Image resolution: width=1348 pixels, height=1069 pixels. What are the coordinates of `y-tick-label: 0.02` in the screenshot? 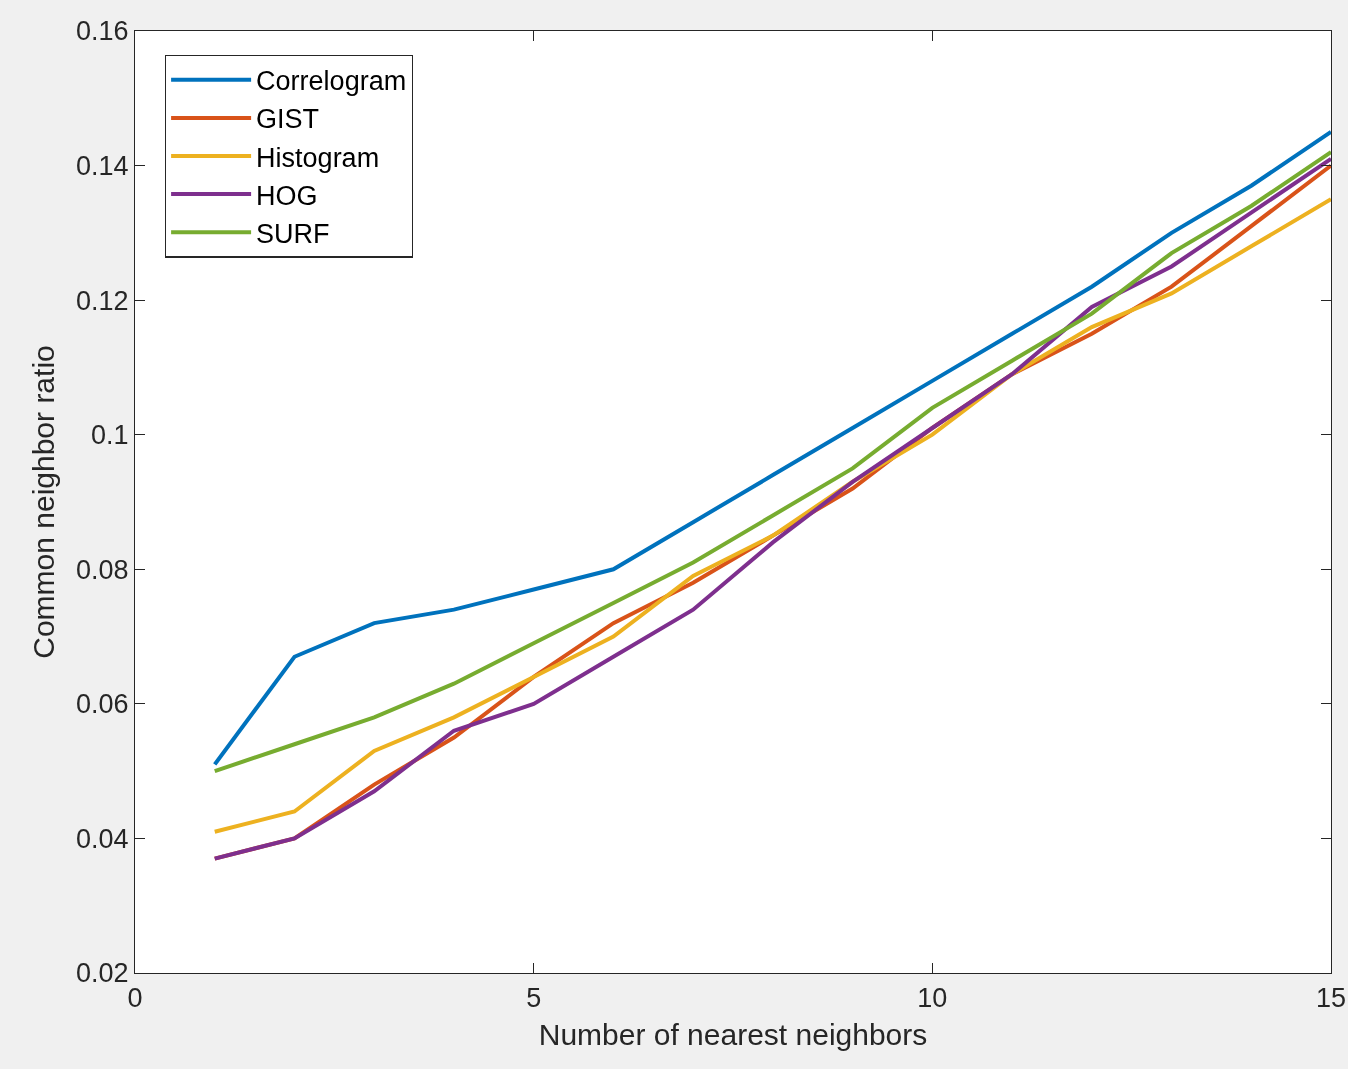 It's located at (102, 973).